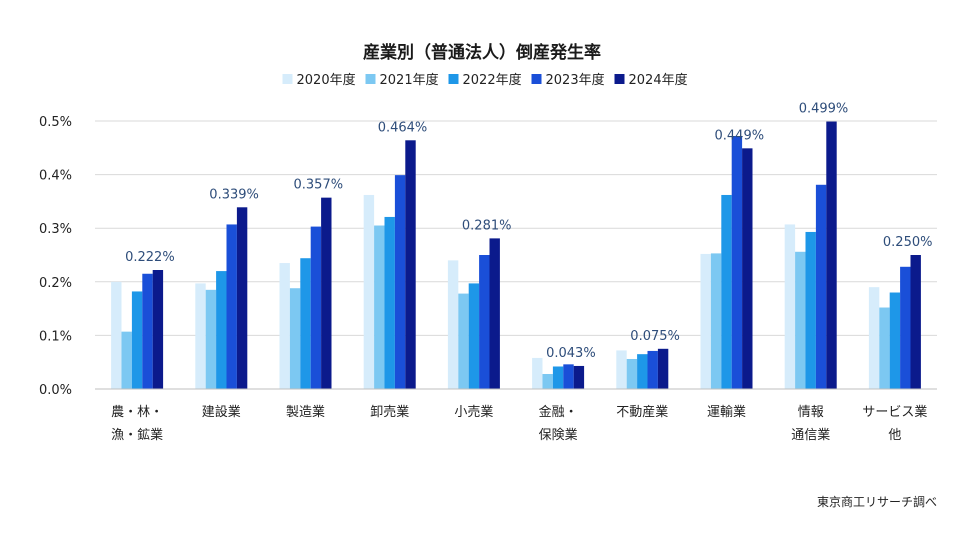  What do you see at coordinates (221, 412) in the screenshot?
I see `category-label: 建設業` at bounding box center [221, 412].